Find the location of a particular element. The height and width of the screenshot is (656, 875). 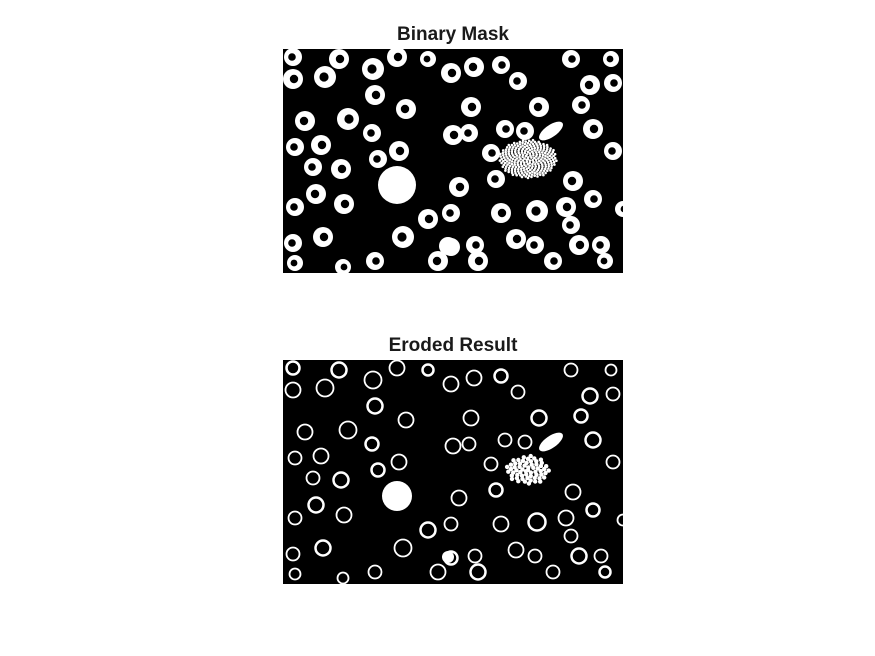

binary-mask-canvas is located at coordinates (453, 161).